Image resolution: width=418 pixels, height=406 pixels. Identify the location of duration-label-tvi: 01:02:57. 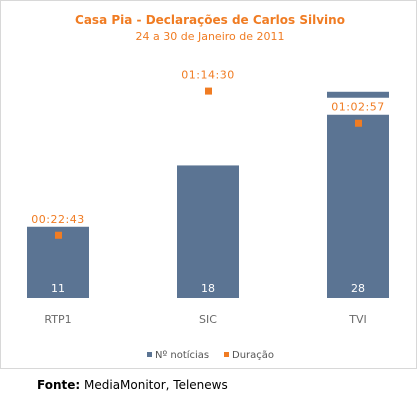
(357, 107).